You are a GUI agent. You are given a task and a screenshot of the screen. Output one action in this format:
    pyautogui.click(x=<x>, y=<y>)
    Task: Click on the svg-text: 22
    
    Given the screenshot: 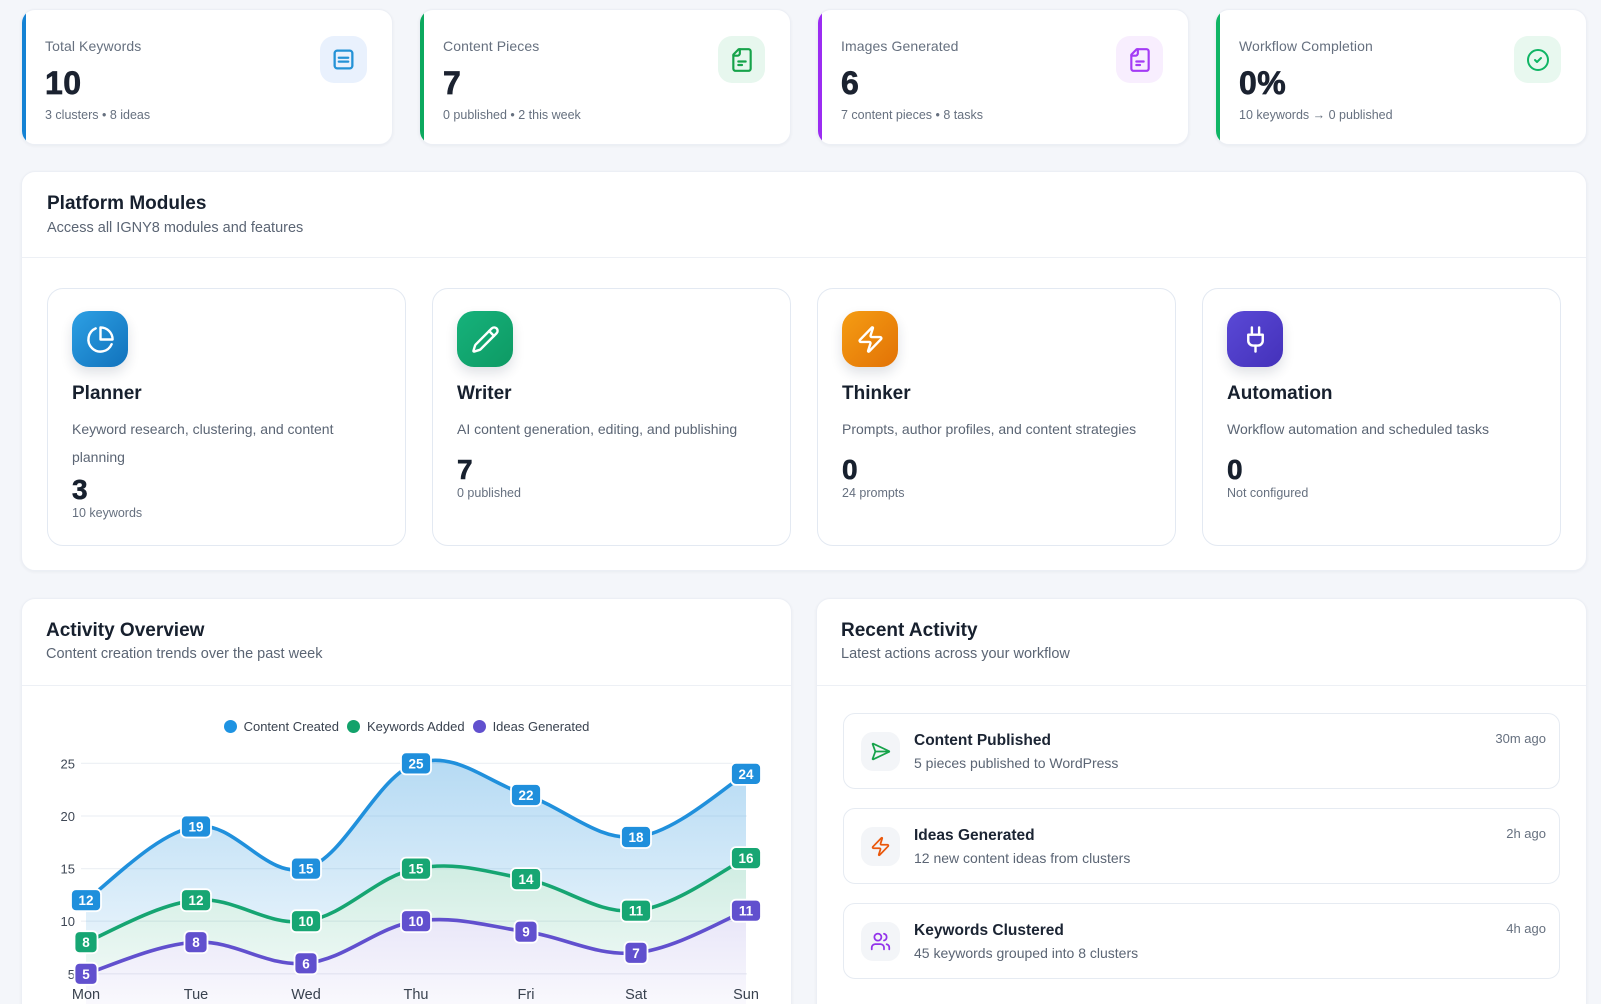 What is the action you would take?
    pyautogui.click(x=525, y=795)
    